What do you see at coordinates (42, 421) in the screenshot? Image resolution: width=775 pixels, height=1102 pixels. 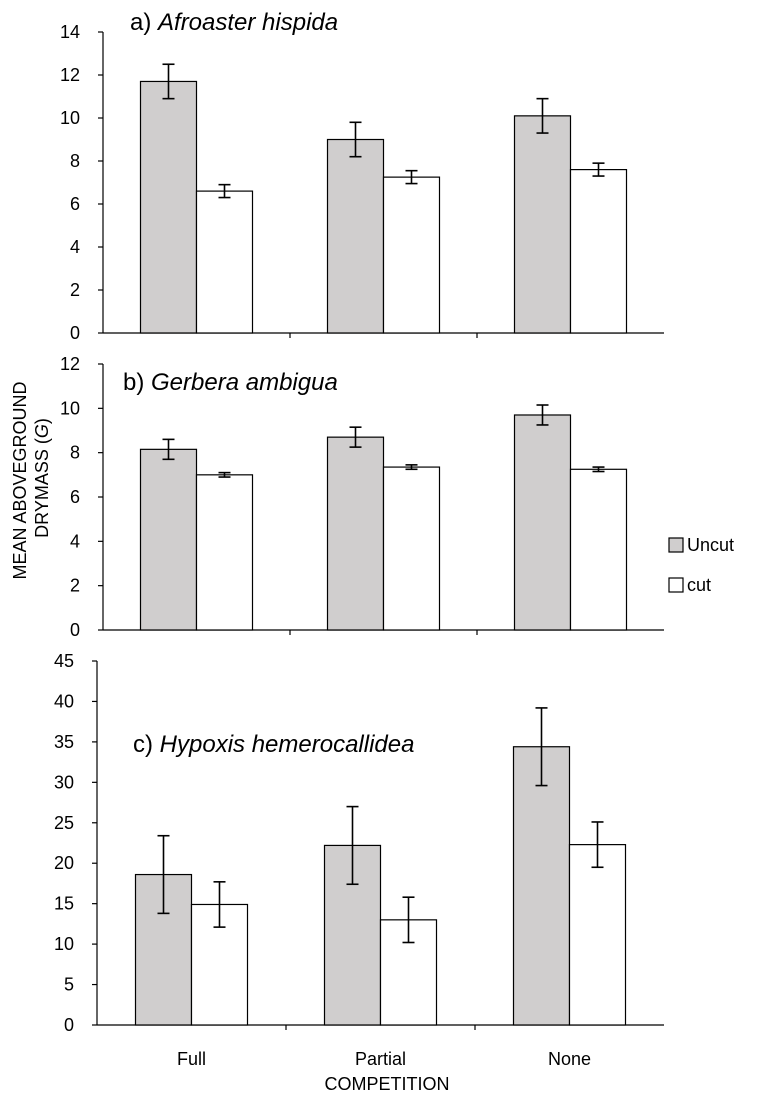 I see `y-axis-title-line2-suffix: )` at bounding box center [42, 421].